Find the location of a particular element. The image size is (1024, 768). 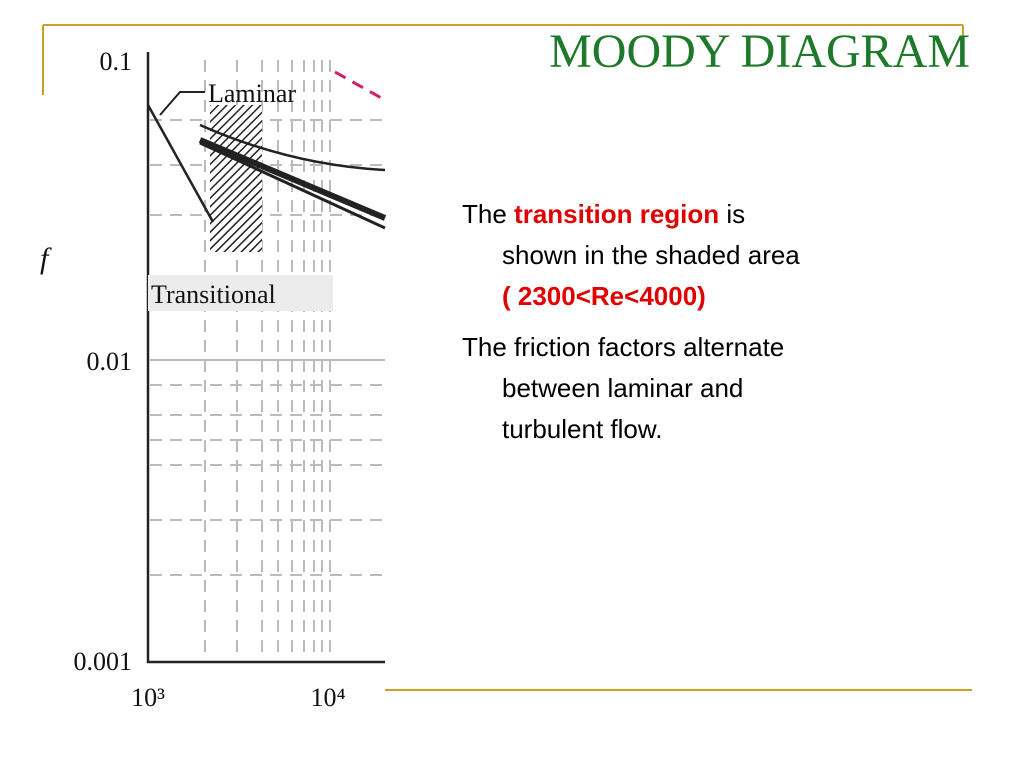

text-run: between laminar and is located at coordinates (623, 388).